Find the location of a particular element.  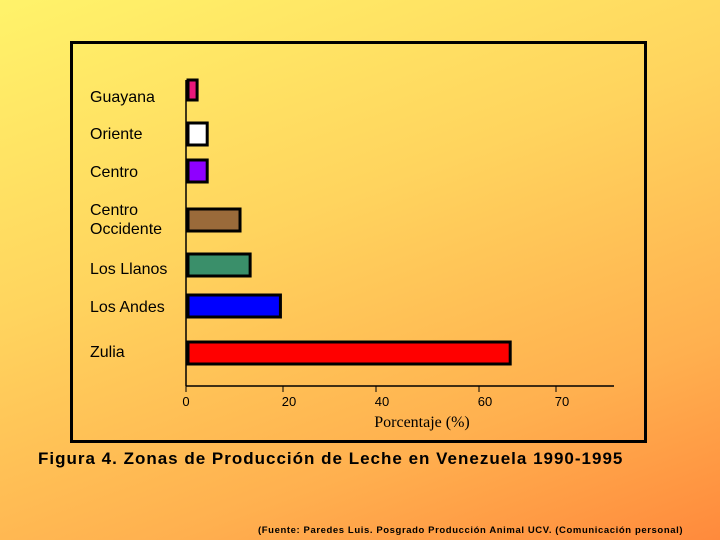

bar-centro is located at coordinates (197, 171).